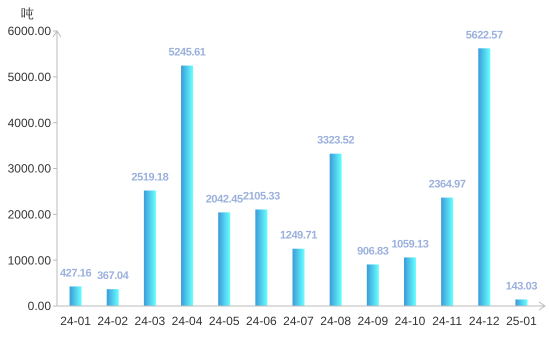 This screenshot has height=338, width=549. Describe the element at coordinates (40, 306) in the screenshot. I see `y-tick-label: 0.00` at that location.